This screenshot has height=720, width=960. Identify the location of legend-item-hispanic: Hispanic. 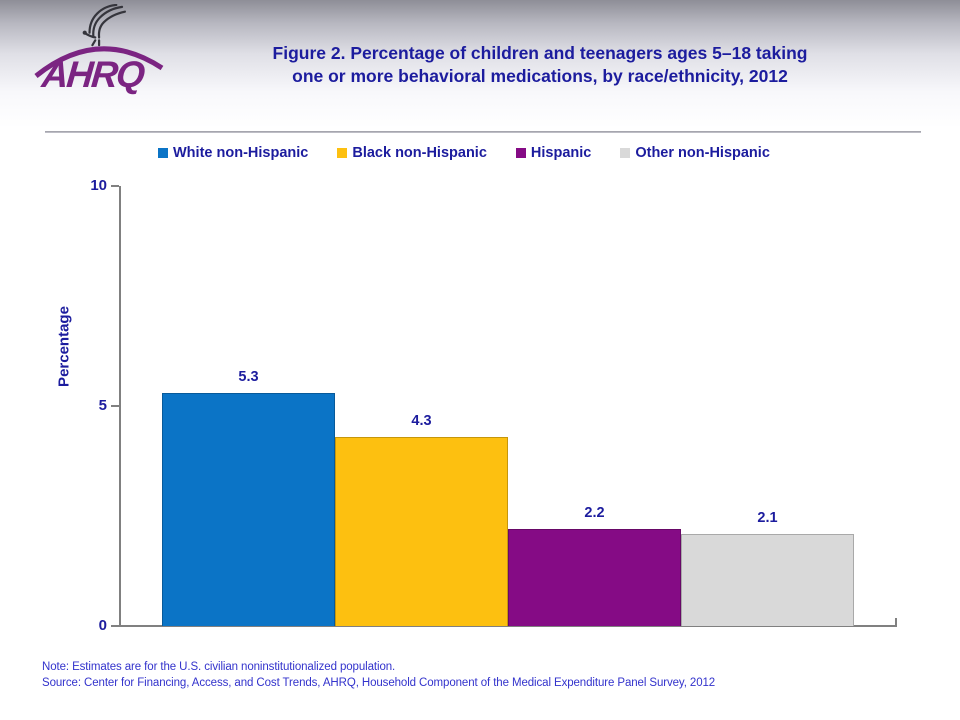
(553, 153).